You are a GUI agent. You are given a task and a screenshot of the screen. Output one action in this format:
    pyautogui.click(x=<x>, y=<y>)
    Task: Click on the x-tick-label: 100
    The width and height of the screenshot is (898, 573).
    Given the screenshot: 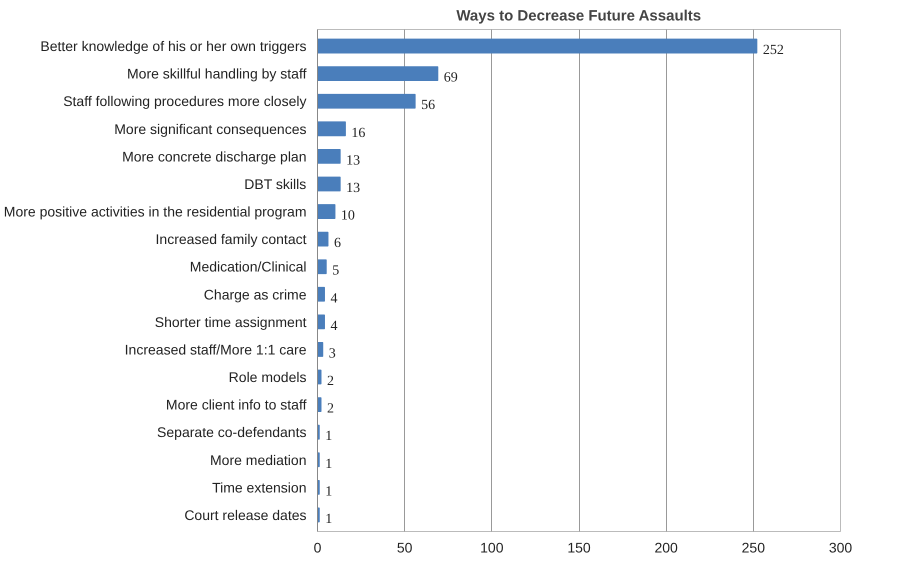 What is the action you would take?
    pyautogui.click(x=492, y=548)
    